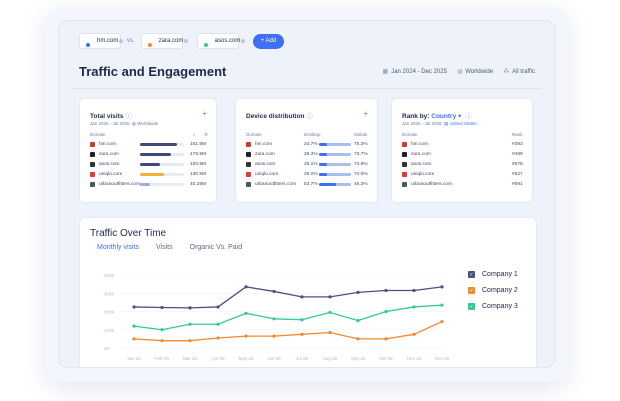 Image resolution: width=620 pixels, height=401 pixels. Describe the element at coordinates (361, 164) in the screenshot. I see `mobile-value: 74.9%` at that location.